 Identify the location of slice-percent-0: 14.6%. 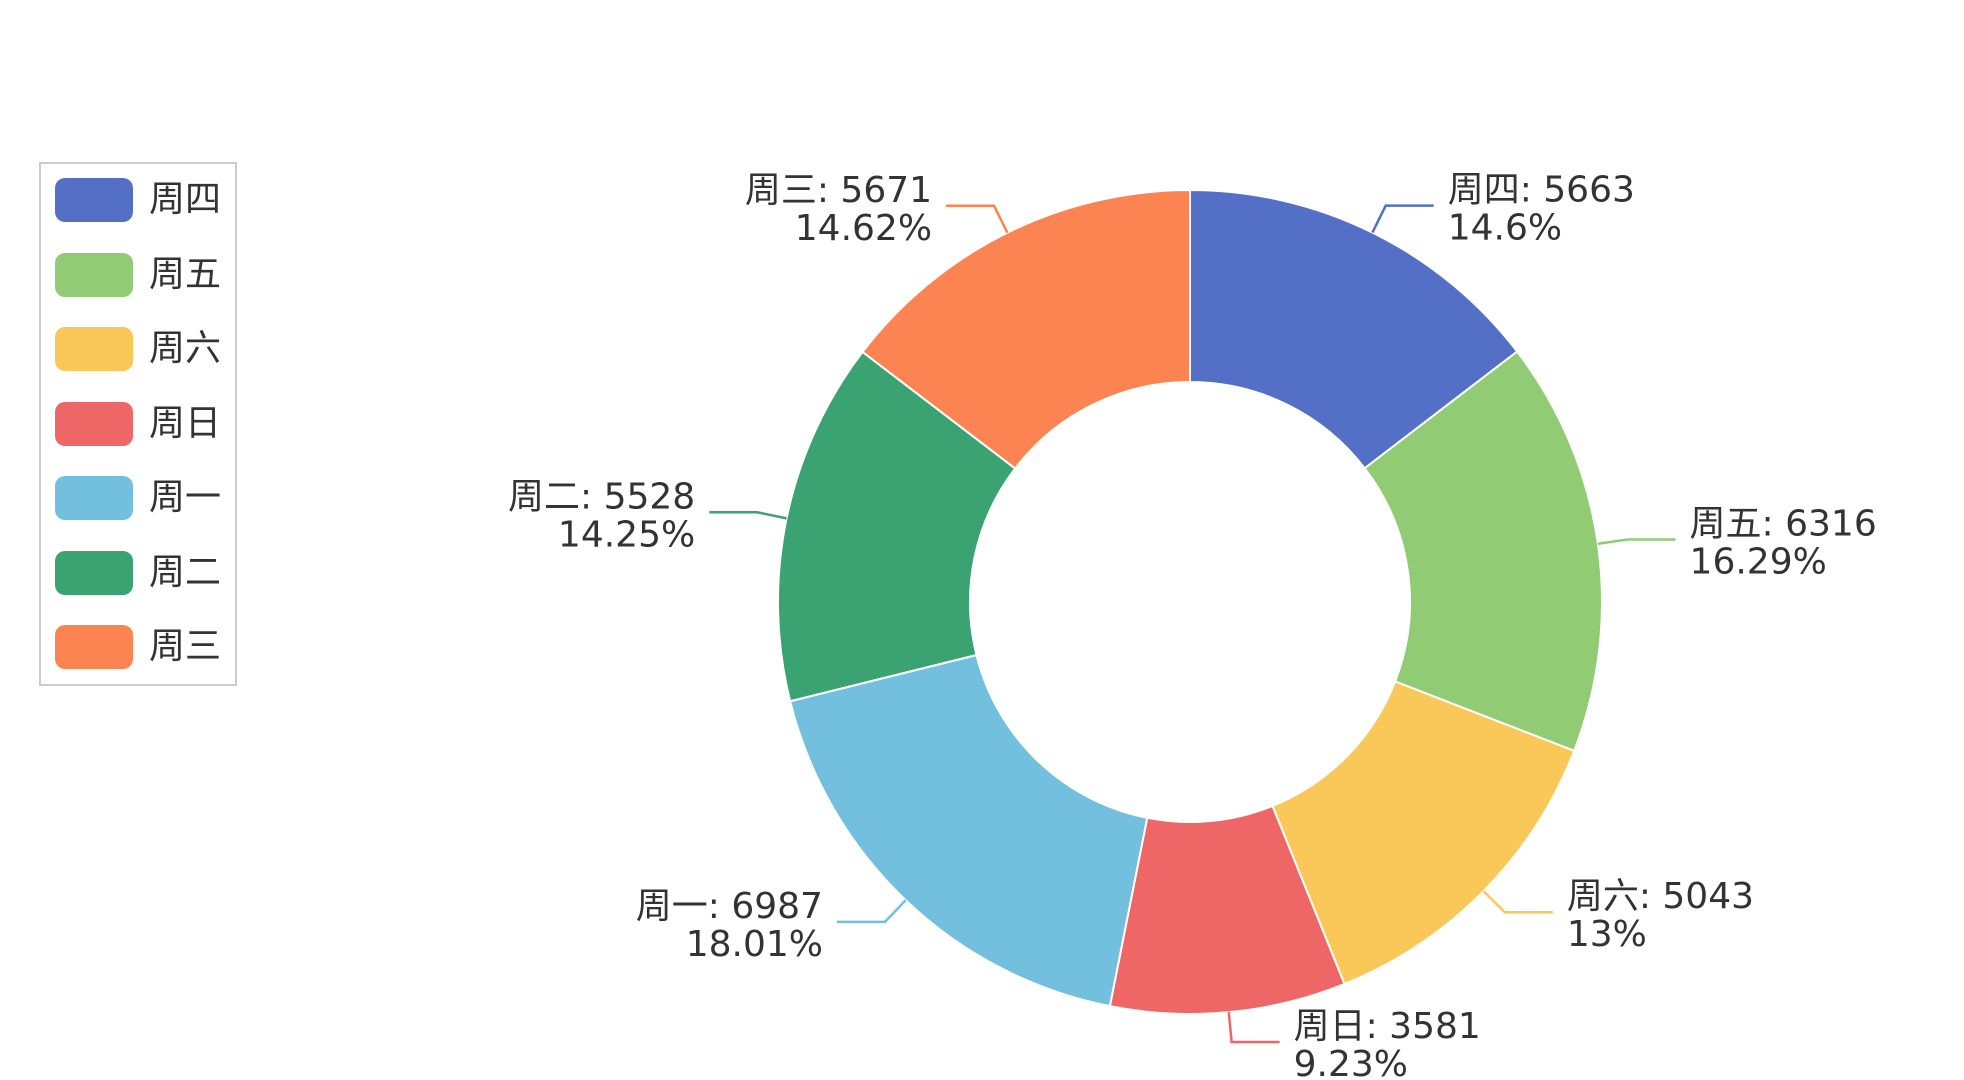
(1505, 228).